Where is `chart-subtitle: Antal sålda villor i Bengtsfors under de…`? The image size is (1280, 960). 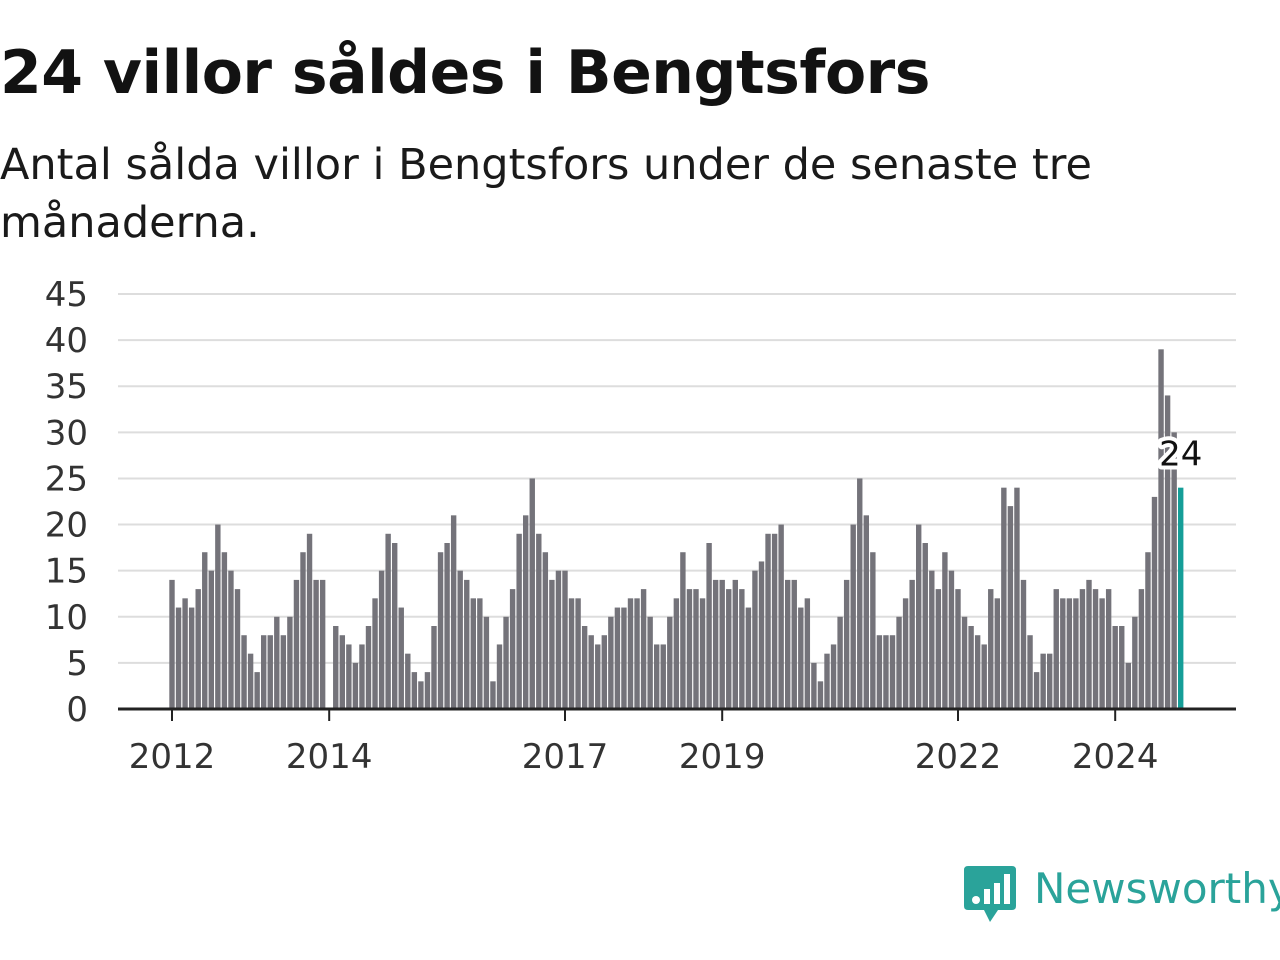
chart-subtitle: Antal sålda villor i Bengtsfors under de… is located at coordinates (546, 194).